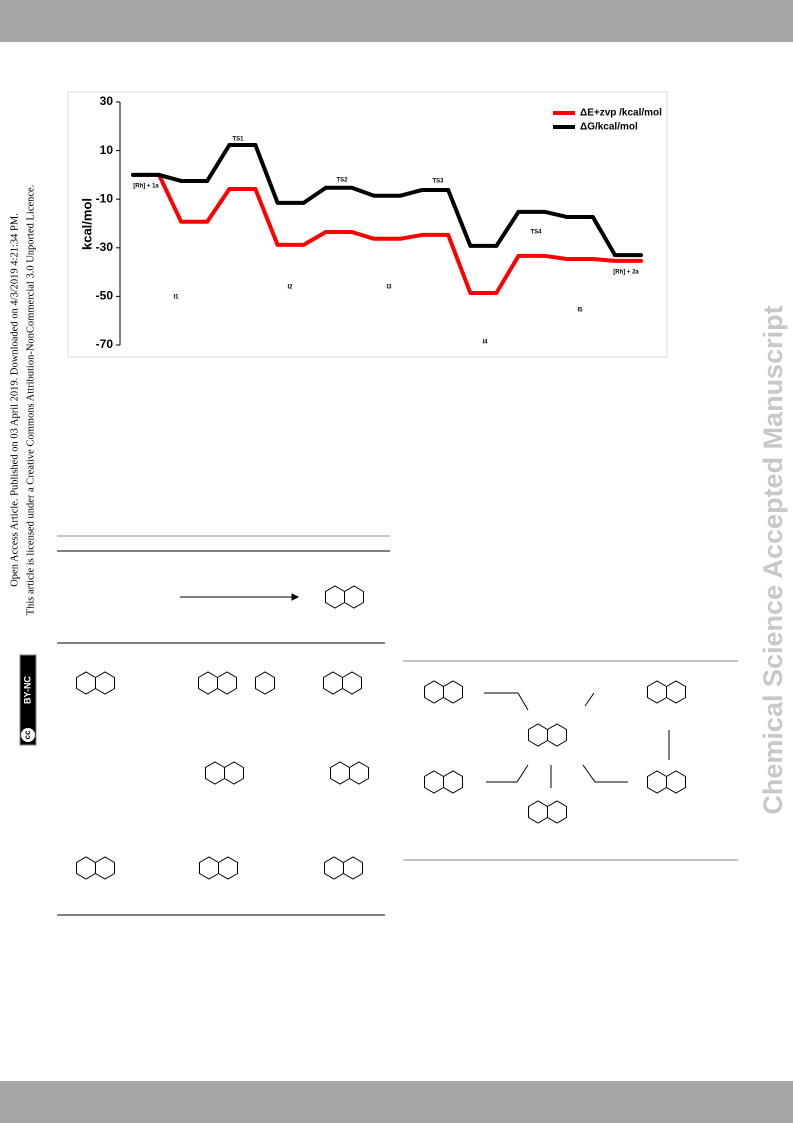  I want to click on badge-frame, so click(28, 700).